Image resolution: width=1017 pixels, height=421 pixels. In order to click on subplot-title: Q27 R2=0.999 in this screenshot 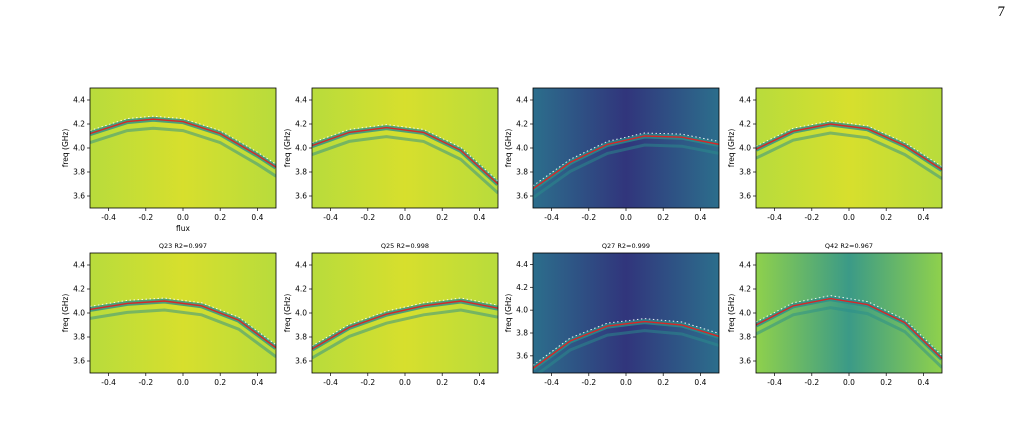, I will do `click(626, 246)`.